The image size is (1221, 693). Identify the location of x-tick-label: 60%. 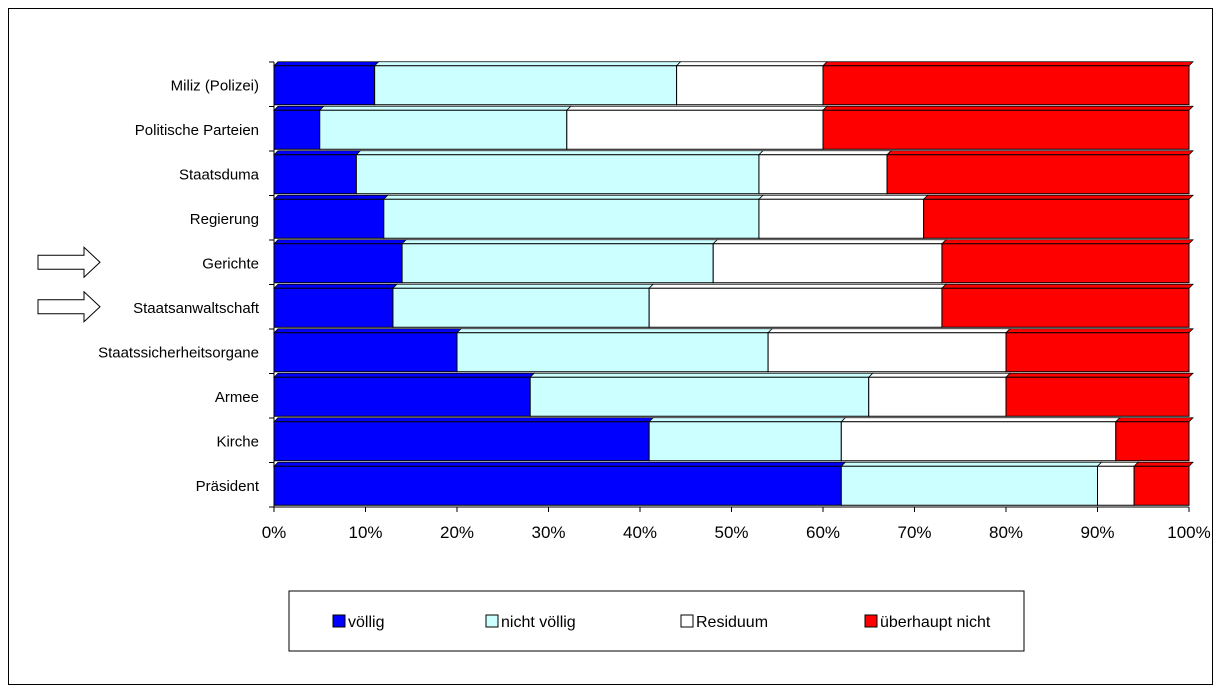
(823, 532).